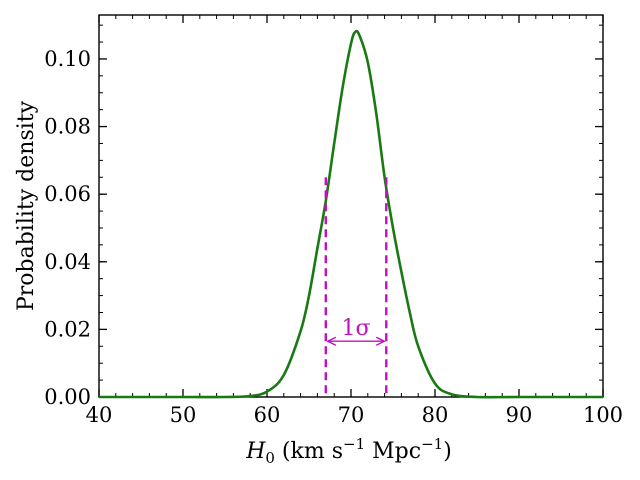 The width and height of the screenshot is (640, 480). What do you see at coordinates (67, 262) in the screenshot?
I see `y-tick-label: 0.04` at bounding box center [67, 262].